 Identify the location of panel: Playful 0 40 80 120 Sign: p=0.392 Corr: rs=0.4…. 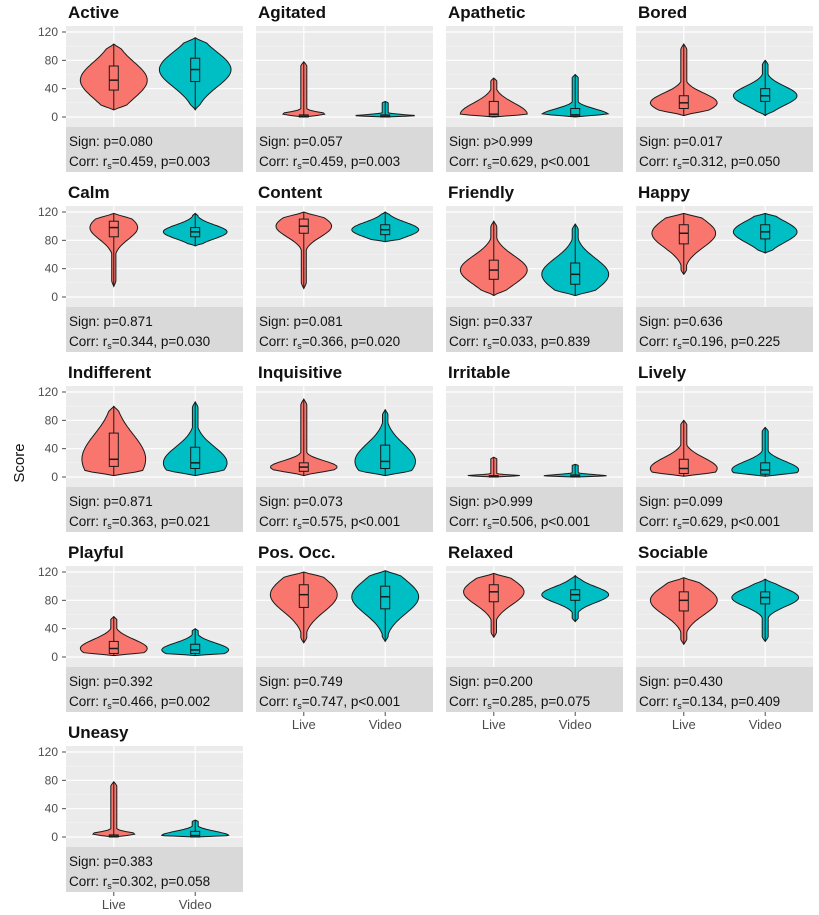
(140, 627).